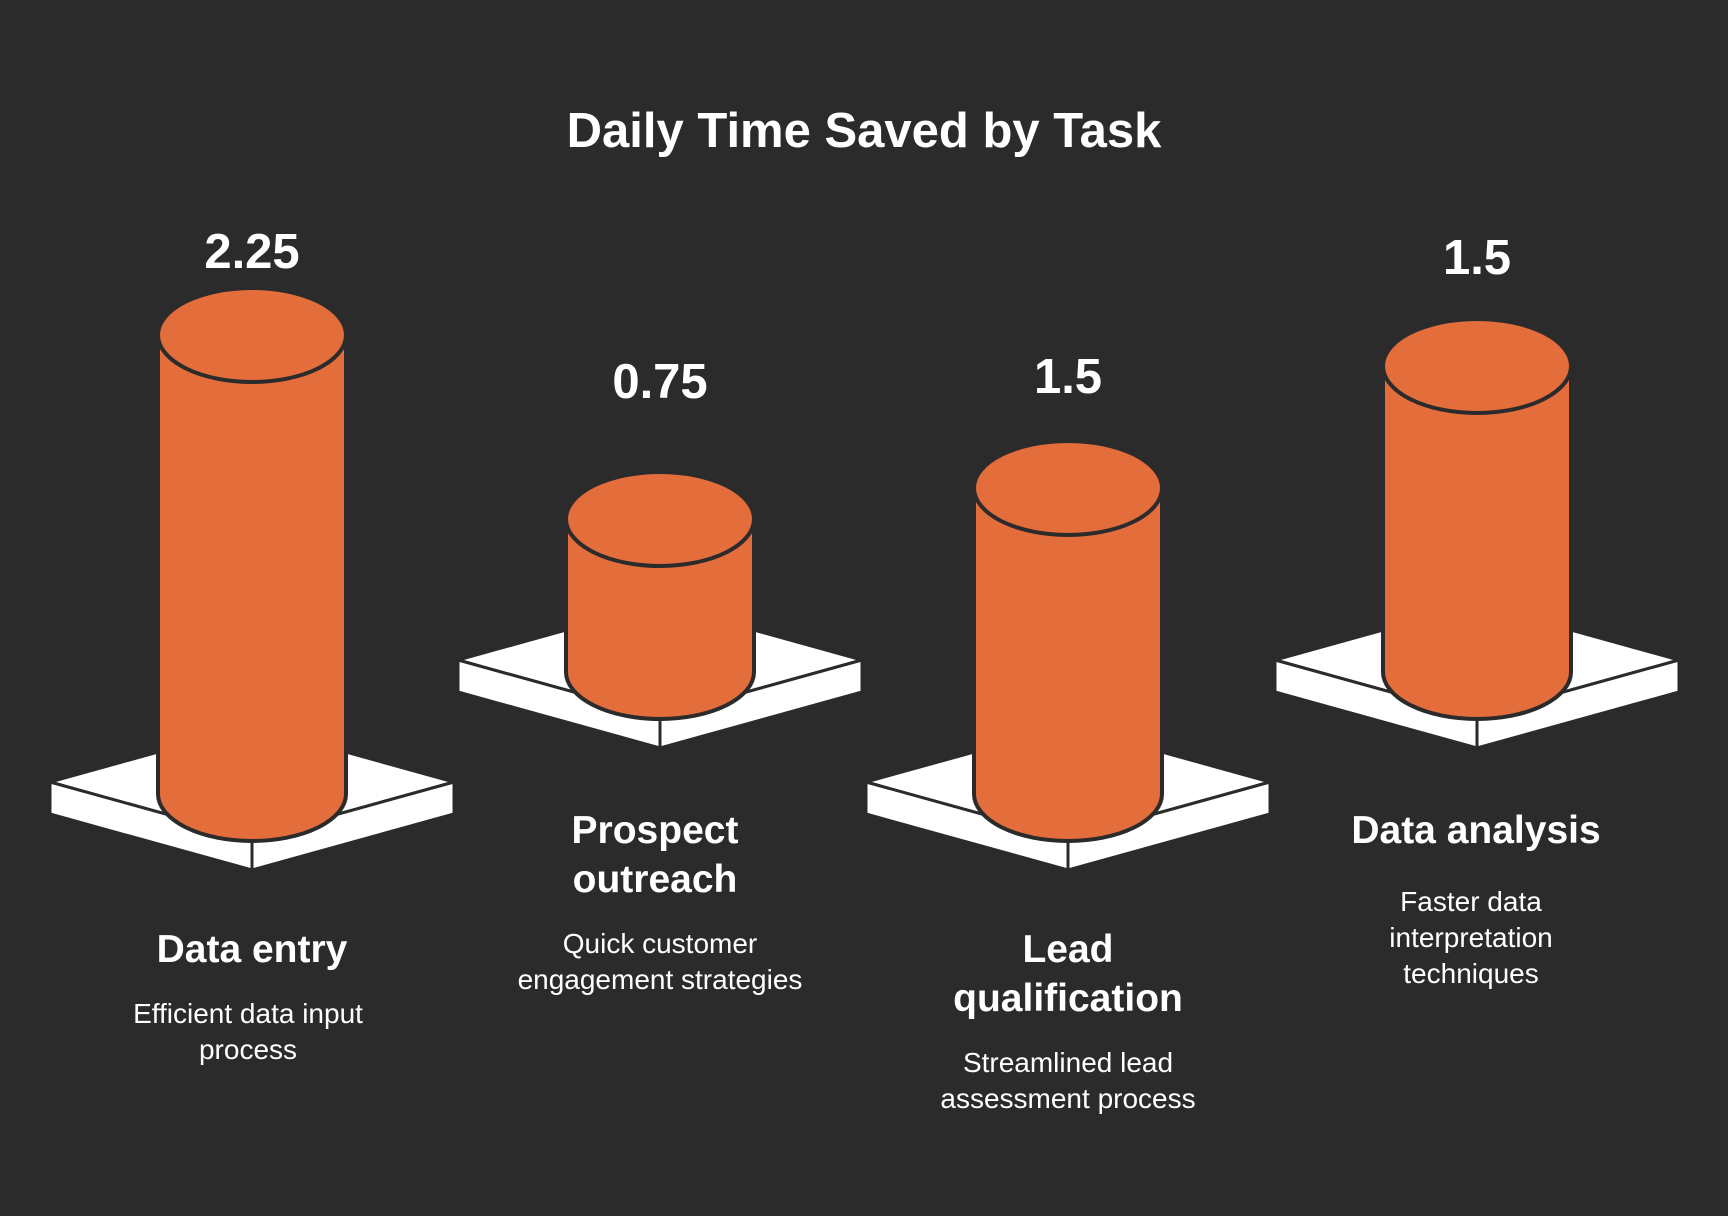  Describe the element at coordinates (252, 335) in the screenshot. I see `bar-top-data-entry` at that location.